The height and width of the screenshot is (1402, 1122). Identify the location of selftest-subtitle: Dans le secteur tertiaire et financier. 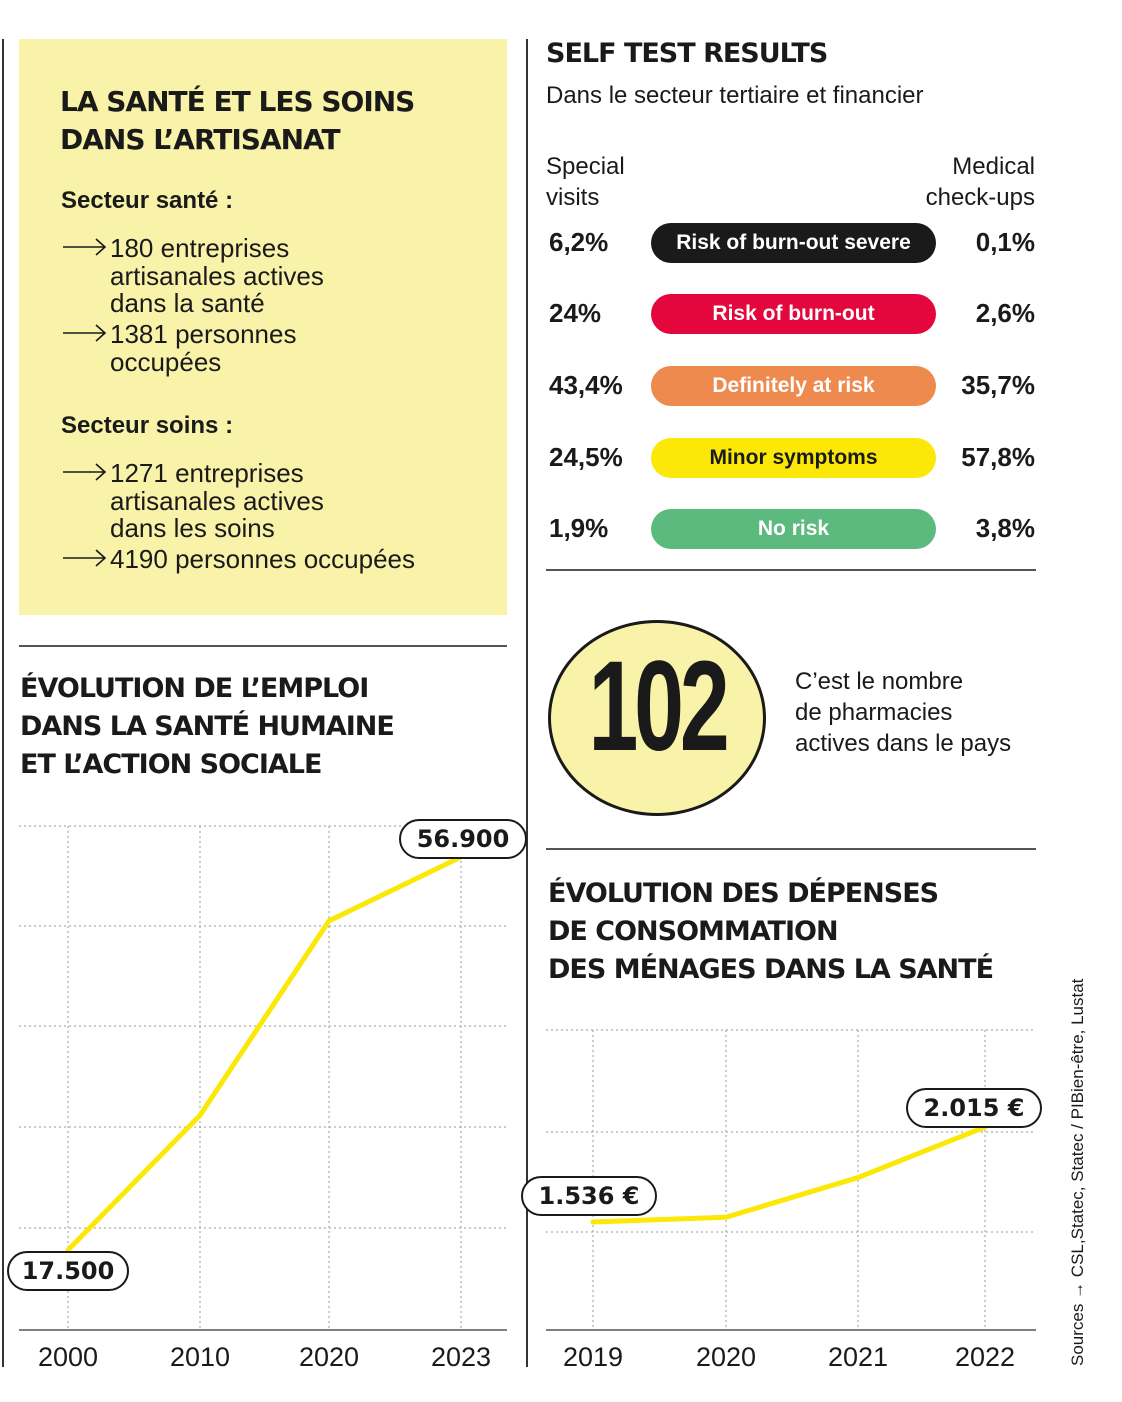
(735, 95).